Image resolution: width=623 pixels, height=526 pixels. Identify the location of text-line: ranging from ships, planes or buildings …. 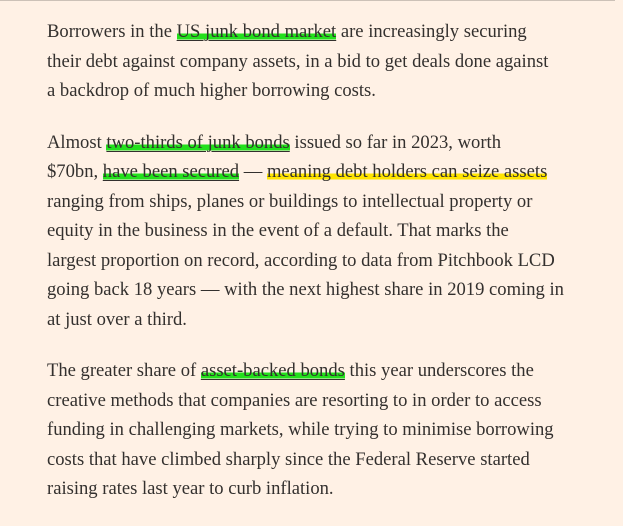
(332, 202).